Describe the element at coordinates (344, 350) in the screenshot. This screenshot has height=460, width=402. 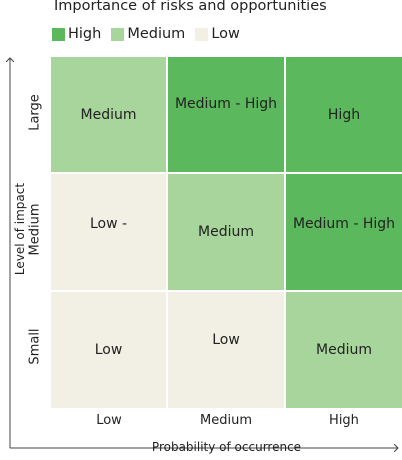
I see `cell-small-high: Medium` at that location.